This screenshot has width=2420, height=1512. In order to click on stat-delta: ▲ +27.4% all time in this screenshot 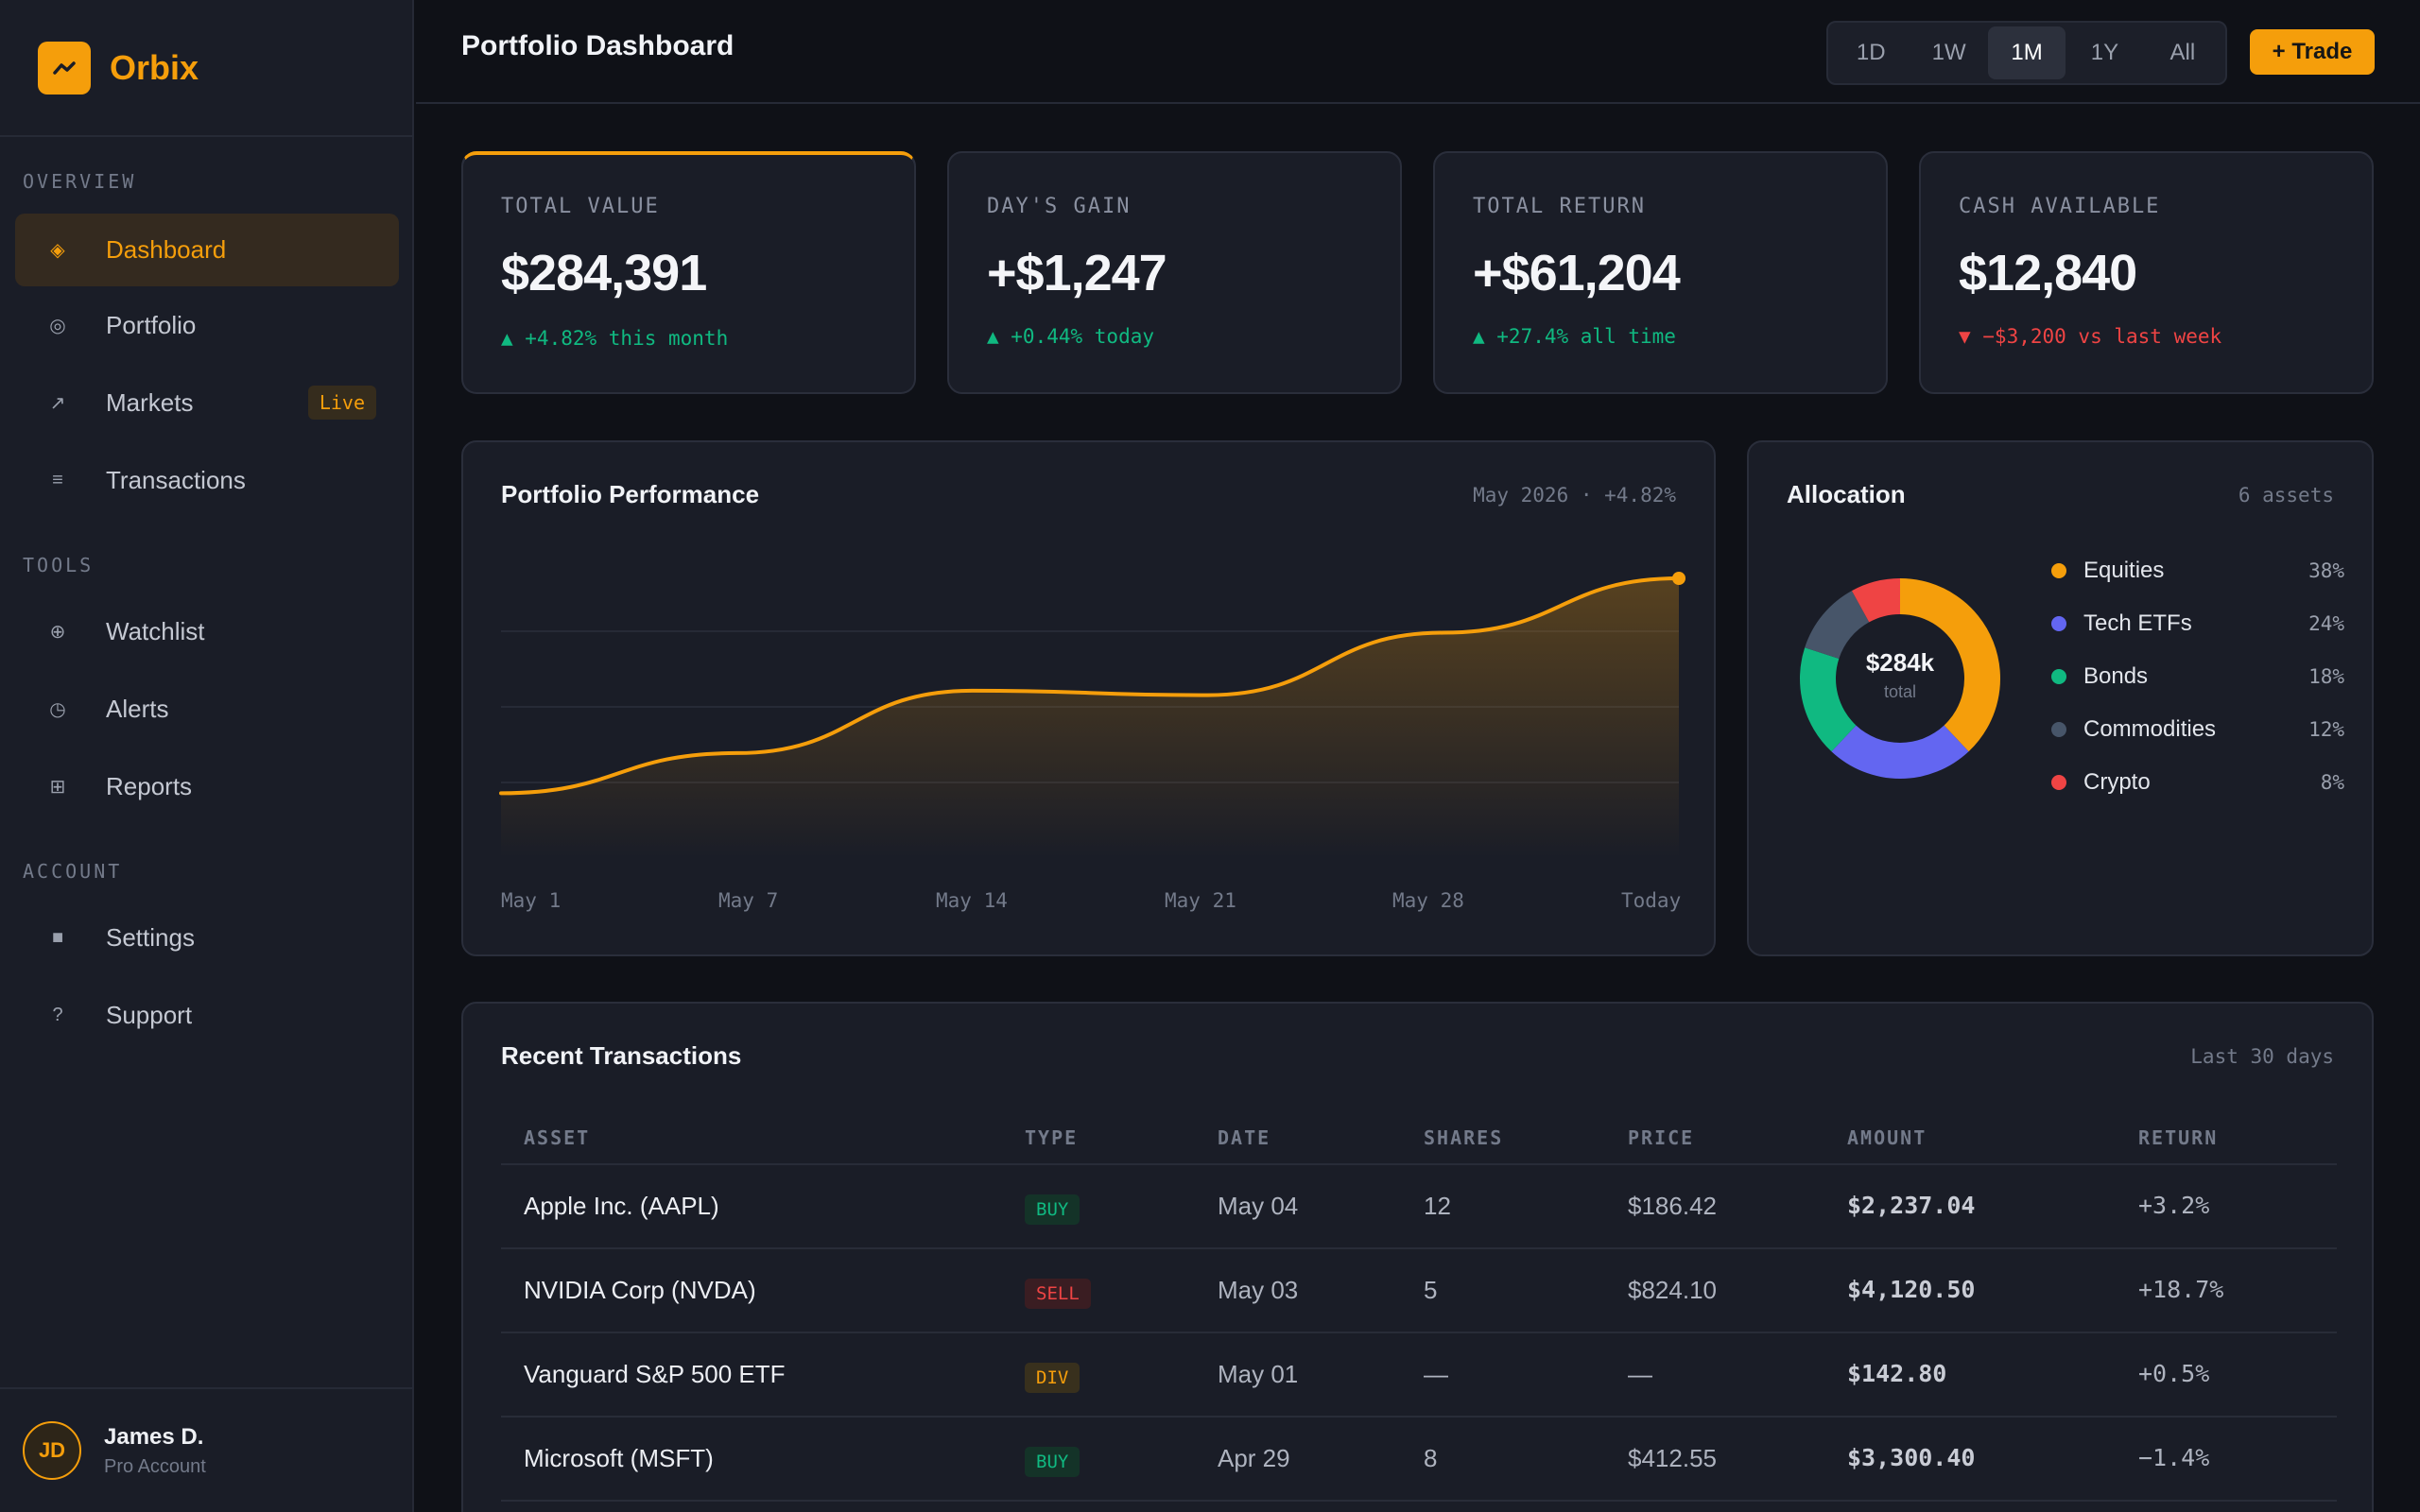, I will do `click(1574, 336)`.